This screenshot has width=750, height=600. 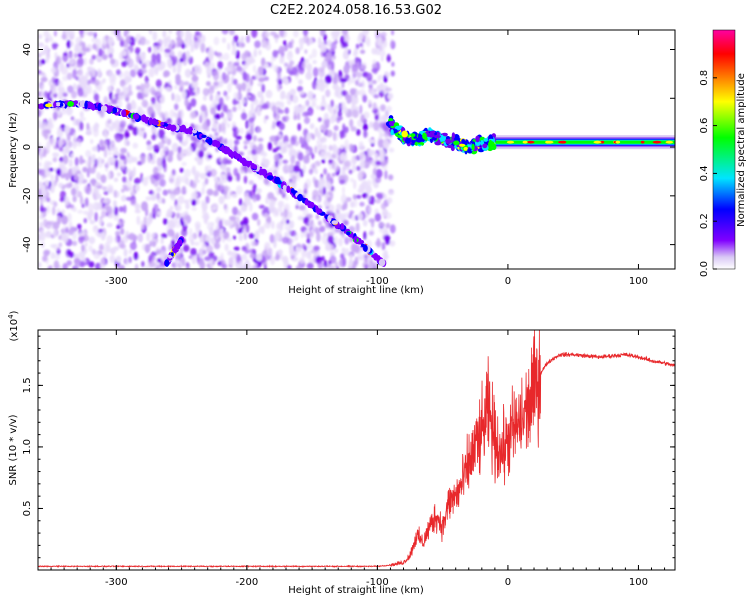 I want to click on spectrogram-y-axis-label: Frequency (Hz), so click(x=13, y=150).